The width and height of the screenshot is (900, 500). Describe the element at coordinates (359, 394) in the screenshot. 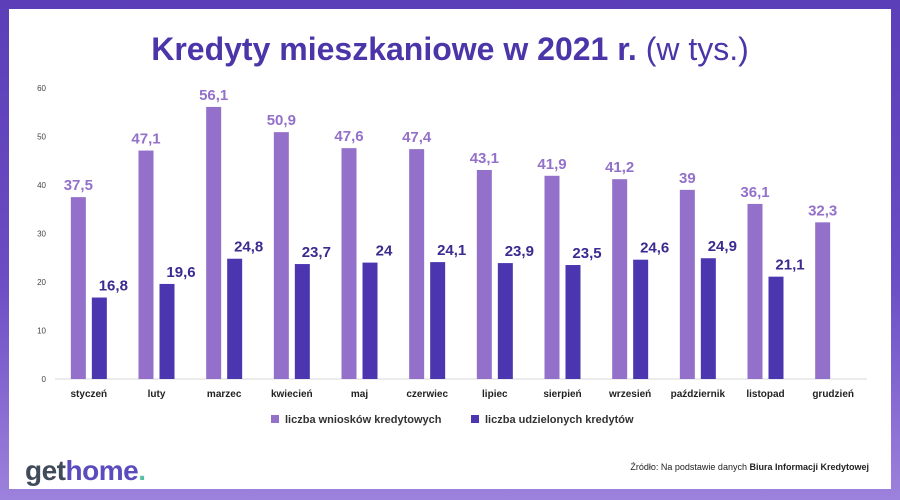

I see `x-tick-label: maj` at that location.